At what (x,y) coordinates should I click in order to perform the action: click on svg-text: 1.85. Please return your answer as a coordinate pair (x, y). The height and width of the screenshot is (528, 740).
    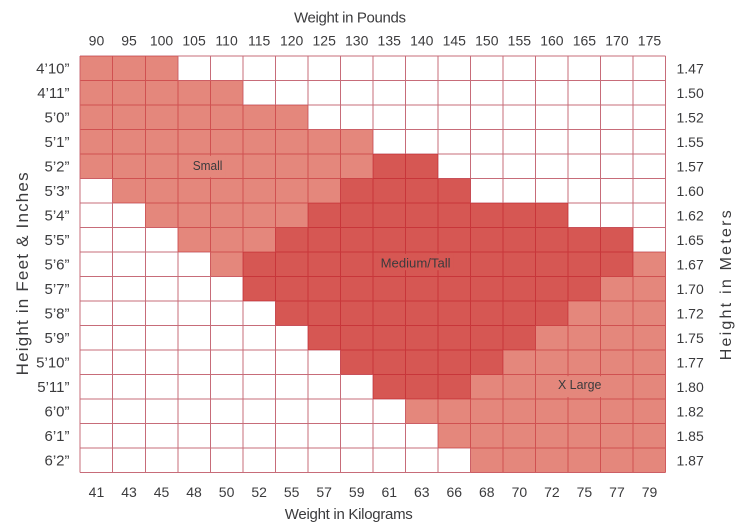
    Looking at the image, I should click on (690, 436).